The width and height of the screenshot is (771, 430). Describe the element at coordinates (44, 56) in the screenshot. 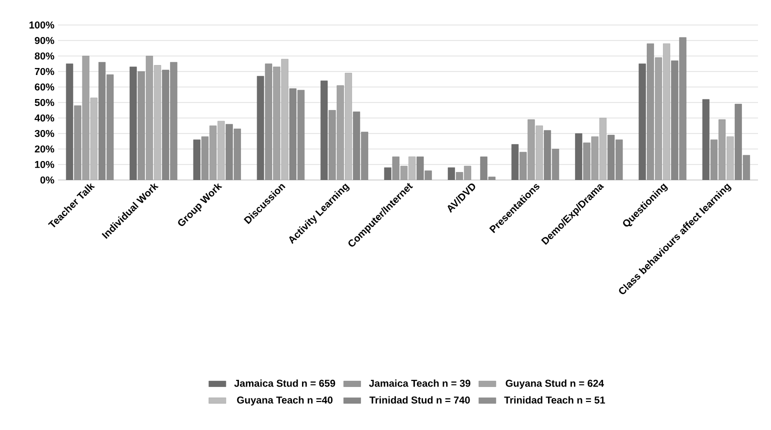

I see `y-tick-label: 80%` at that location.